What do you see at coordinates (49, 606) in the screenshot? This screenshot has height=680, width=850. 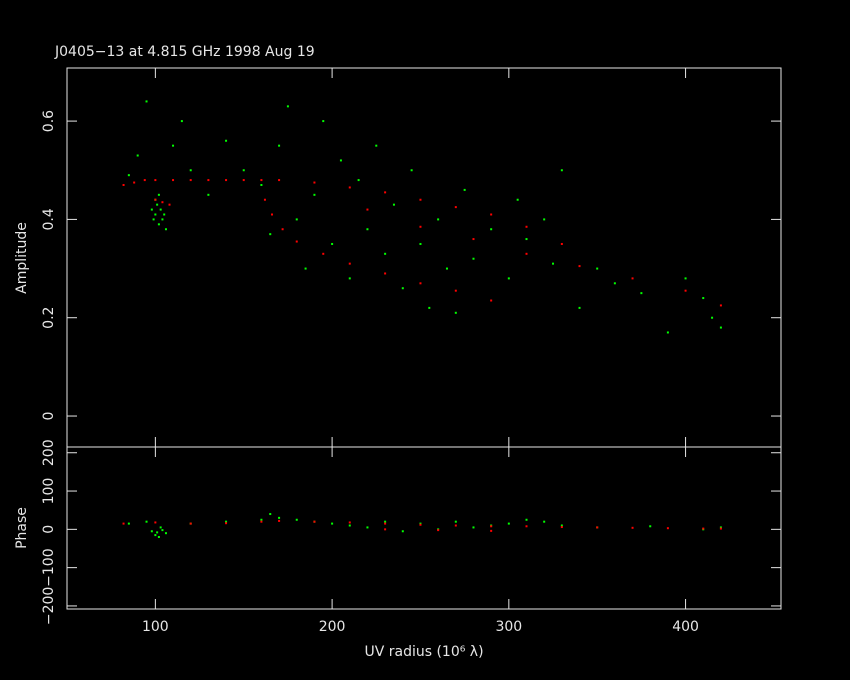 I see `y-tick-label: −200` at bounding box center [49, 606].